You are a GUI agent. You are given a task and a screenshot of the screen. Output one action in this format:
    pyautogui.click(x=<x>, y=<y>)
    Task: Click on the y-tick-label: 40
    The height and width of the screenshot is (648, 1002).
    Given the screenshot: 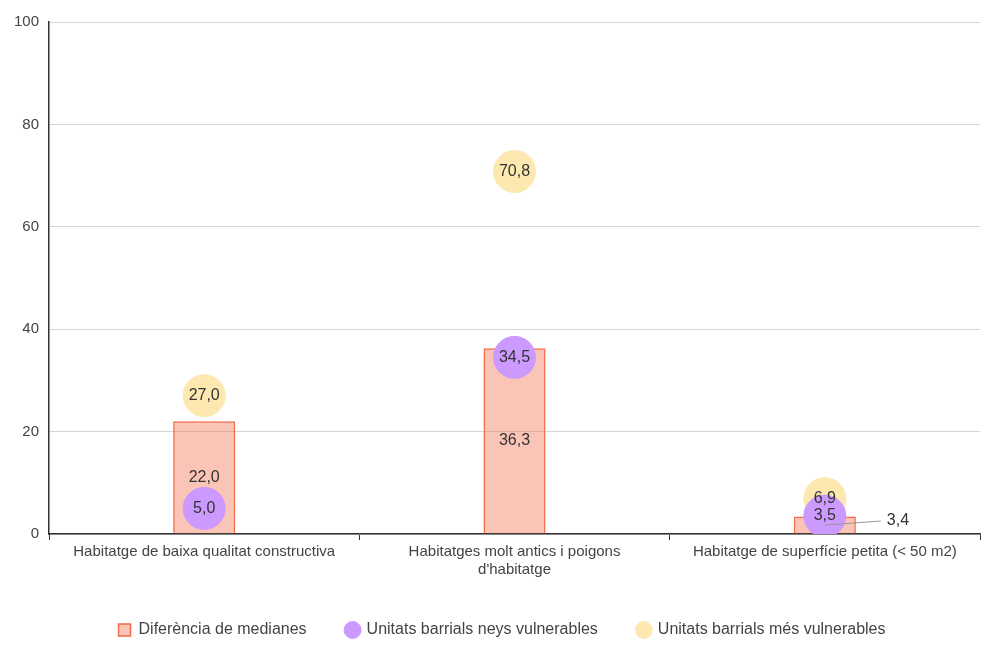 What is the action you would take?
    pyautogui.click(x=31, y=328)
    